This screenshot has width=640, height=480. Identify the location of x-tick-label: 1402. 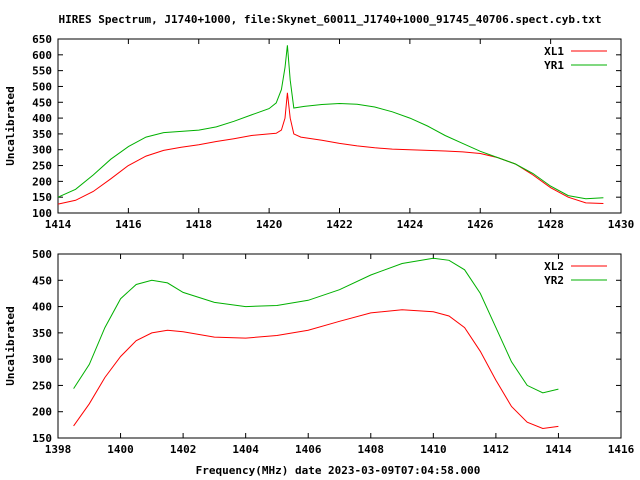
(183, 449).